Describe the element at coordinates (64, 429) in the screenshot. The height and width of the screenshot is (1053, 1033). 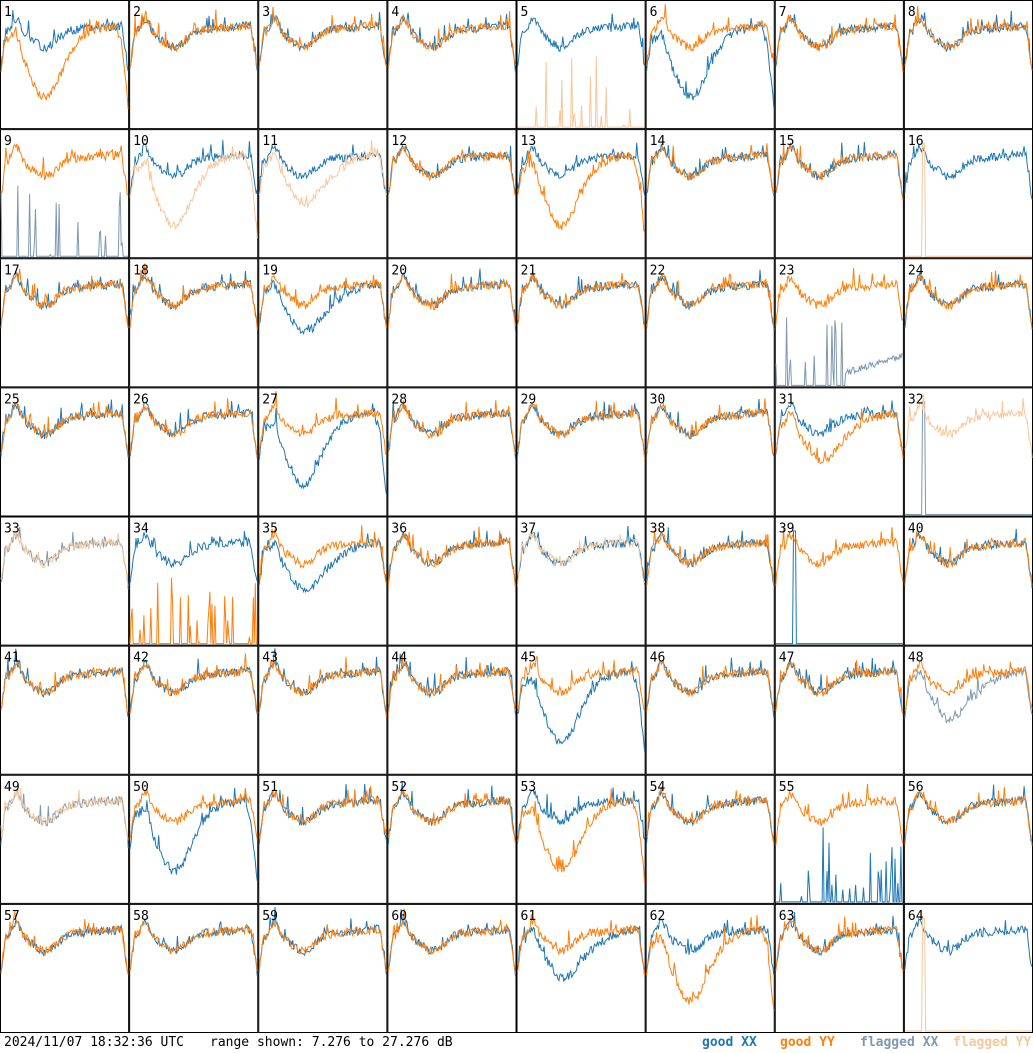
I see `panel-25-yy-line` at that location.